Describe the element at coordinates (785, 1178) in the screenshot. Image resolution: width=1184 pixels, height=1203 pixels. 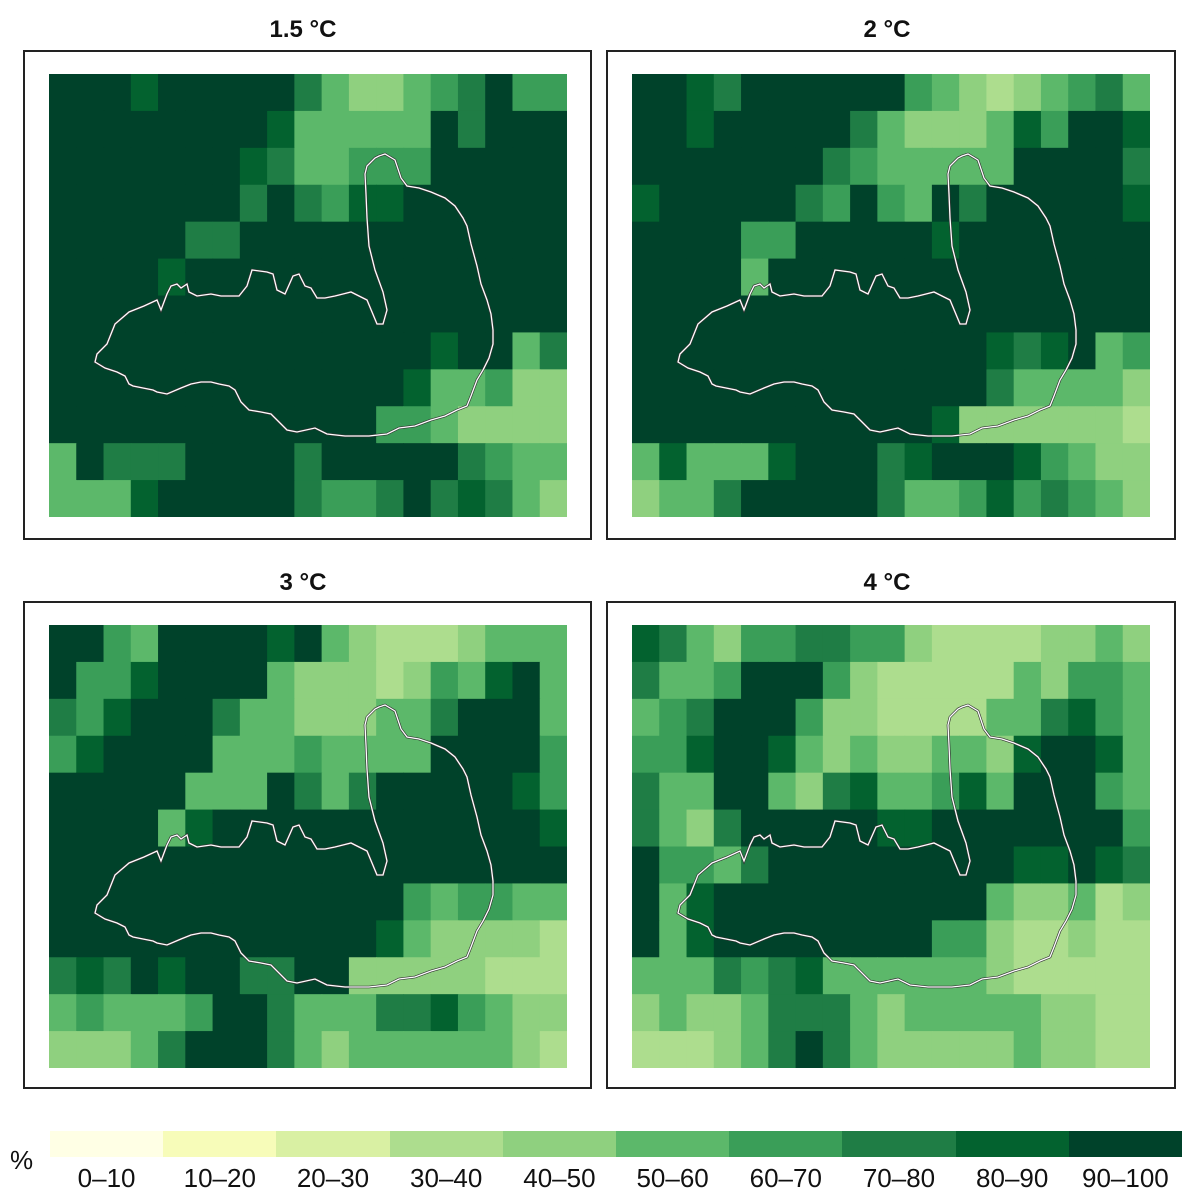
I see `legend-label: 60–70` at that location.